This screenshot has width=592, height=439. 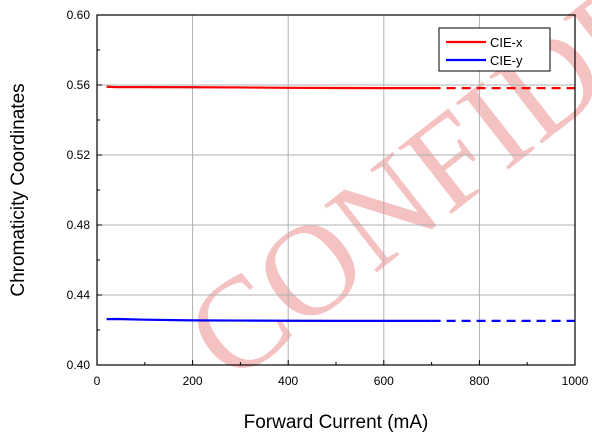 What do you see at coordinates (384, 381) in the screenshot?
I see `x-tick-label: 600` at bounding box center [384, 381].